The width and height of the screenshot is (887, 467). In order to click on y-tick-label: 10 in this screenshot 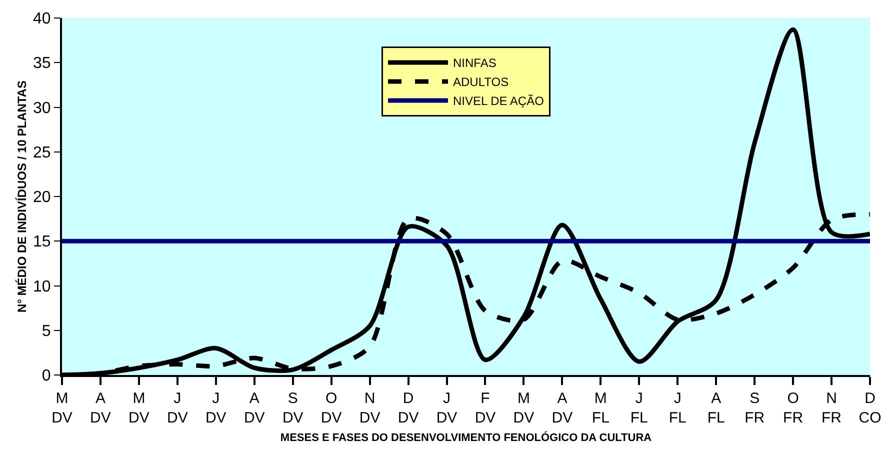, I will do `click(42, 287)`.